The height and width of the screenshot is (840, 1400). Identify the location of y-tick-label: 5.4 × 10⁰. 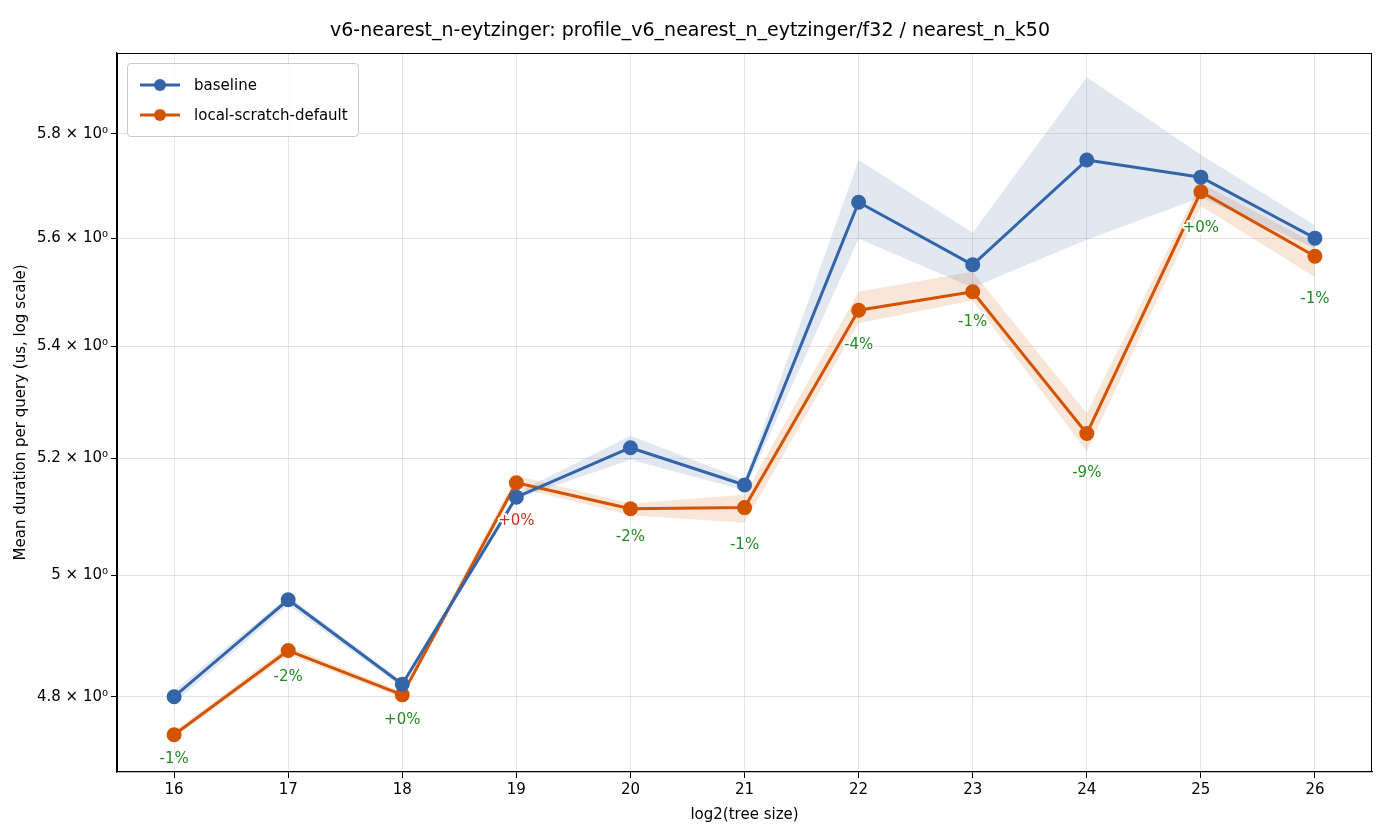
(73, 345).